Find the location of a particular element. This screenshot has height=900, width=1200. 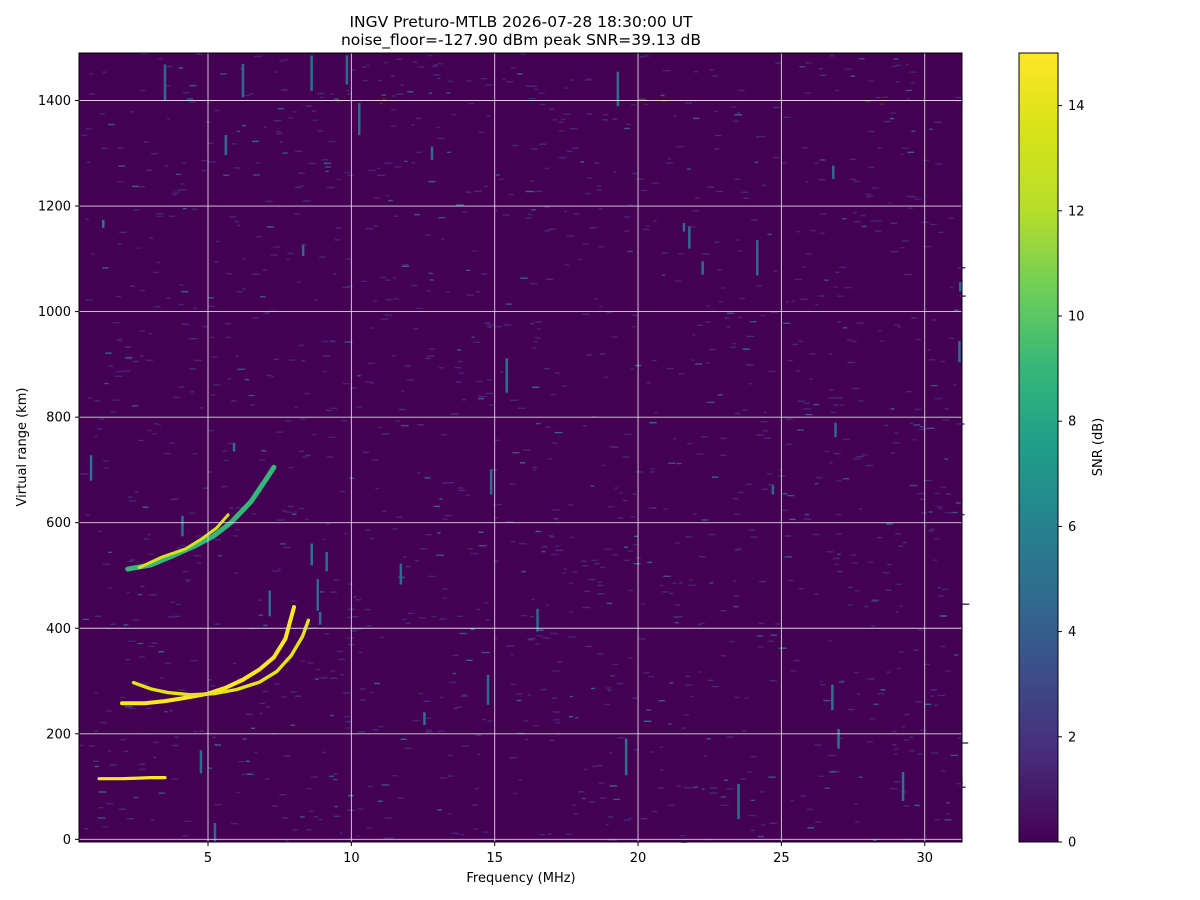

chart-title: INGV Preturo-MTLB 2026-07-28 18:30:00 UT is located at coordinates (521, 22).